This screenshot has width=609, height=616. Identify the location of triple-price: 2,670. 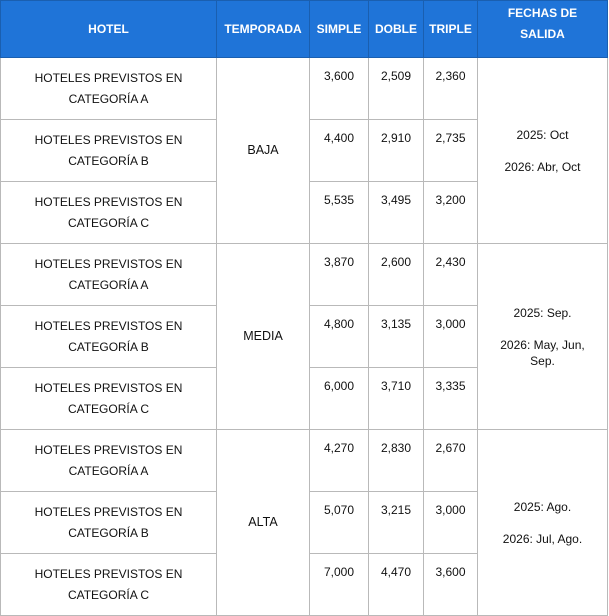
(450, 460).